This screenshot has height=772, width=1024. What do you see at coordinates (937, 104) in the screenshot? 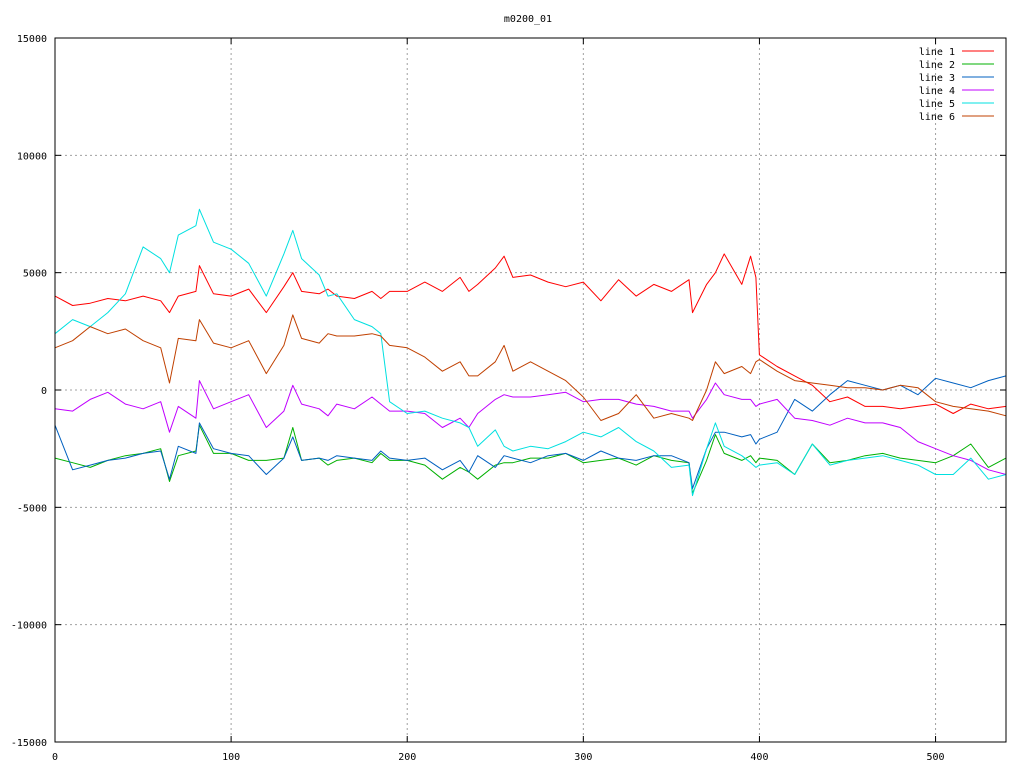
I see `legend-label: line 5` at bounding box center [937, 104].